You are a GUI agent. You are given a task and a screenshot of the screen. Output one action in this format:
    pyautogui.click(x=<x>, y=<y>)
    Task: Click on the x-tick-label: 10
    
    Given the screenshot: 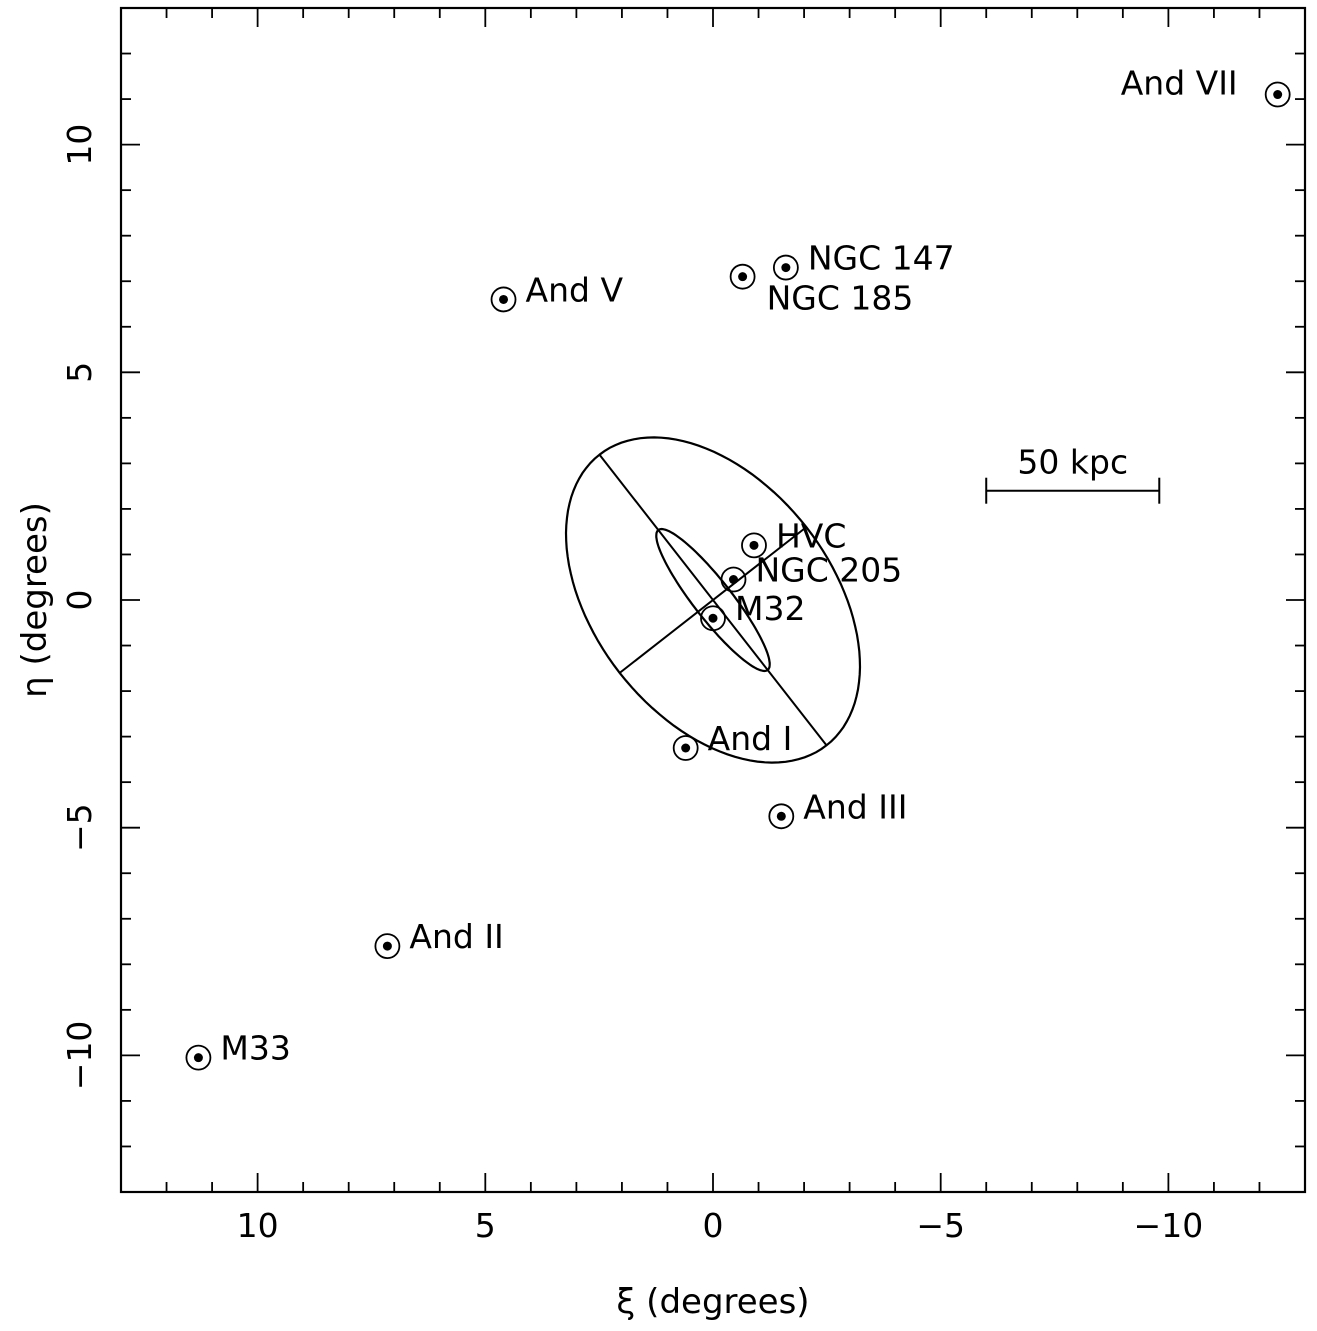 What is the action you would take?
    pyautogui.click(x=258, y=1225)
    